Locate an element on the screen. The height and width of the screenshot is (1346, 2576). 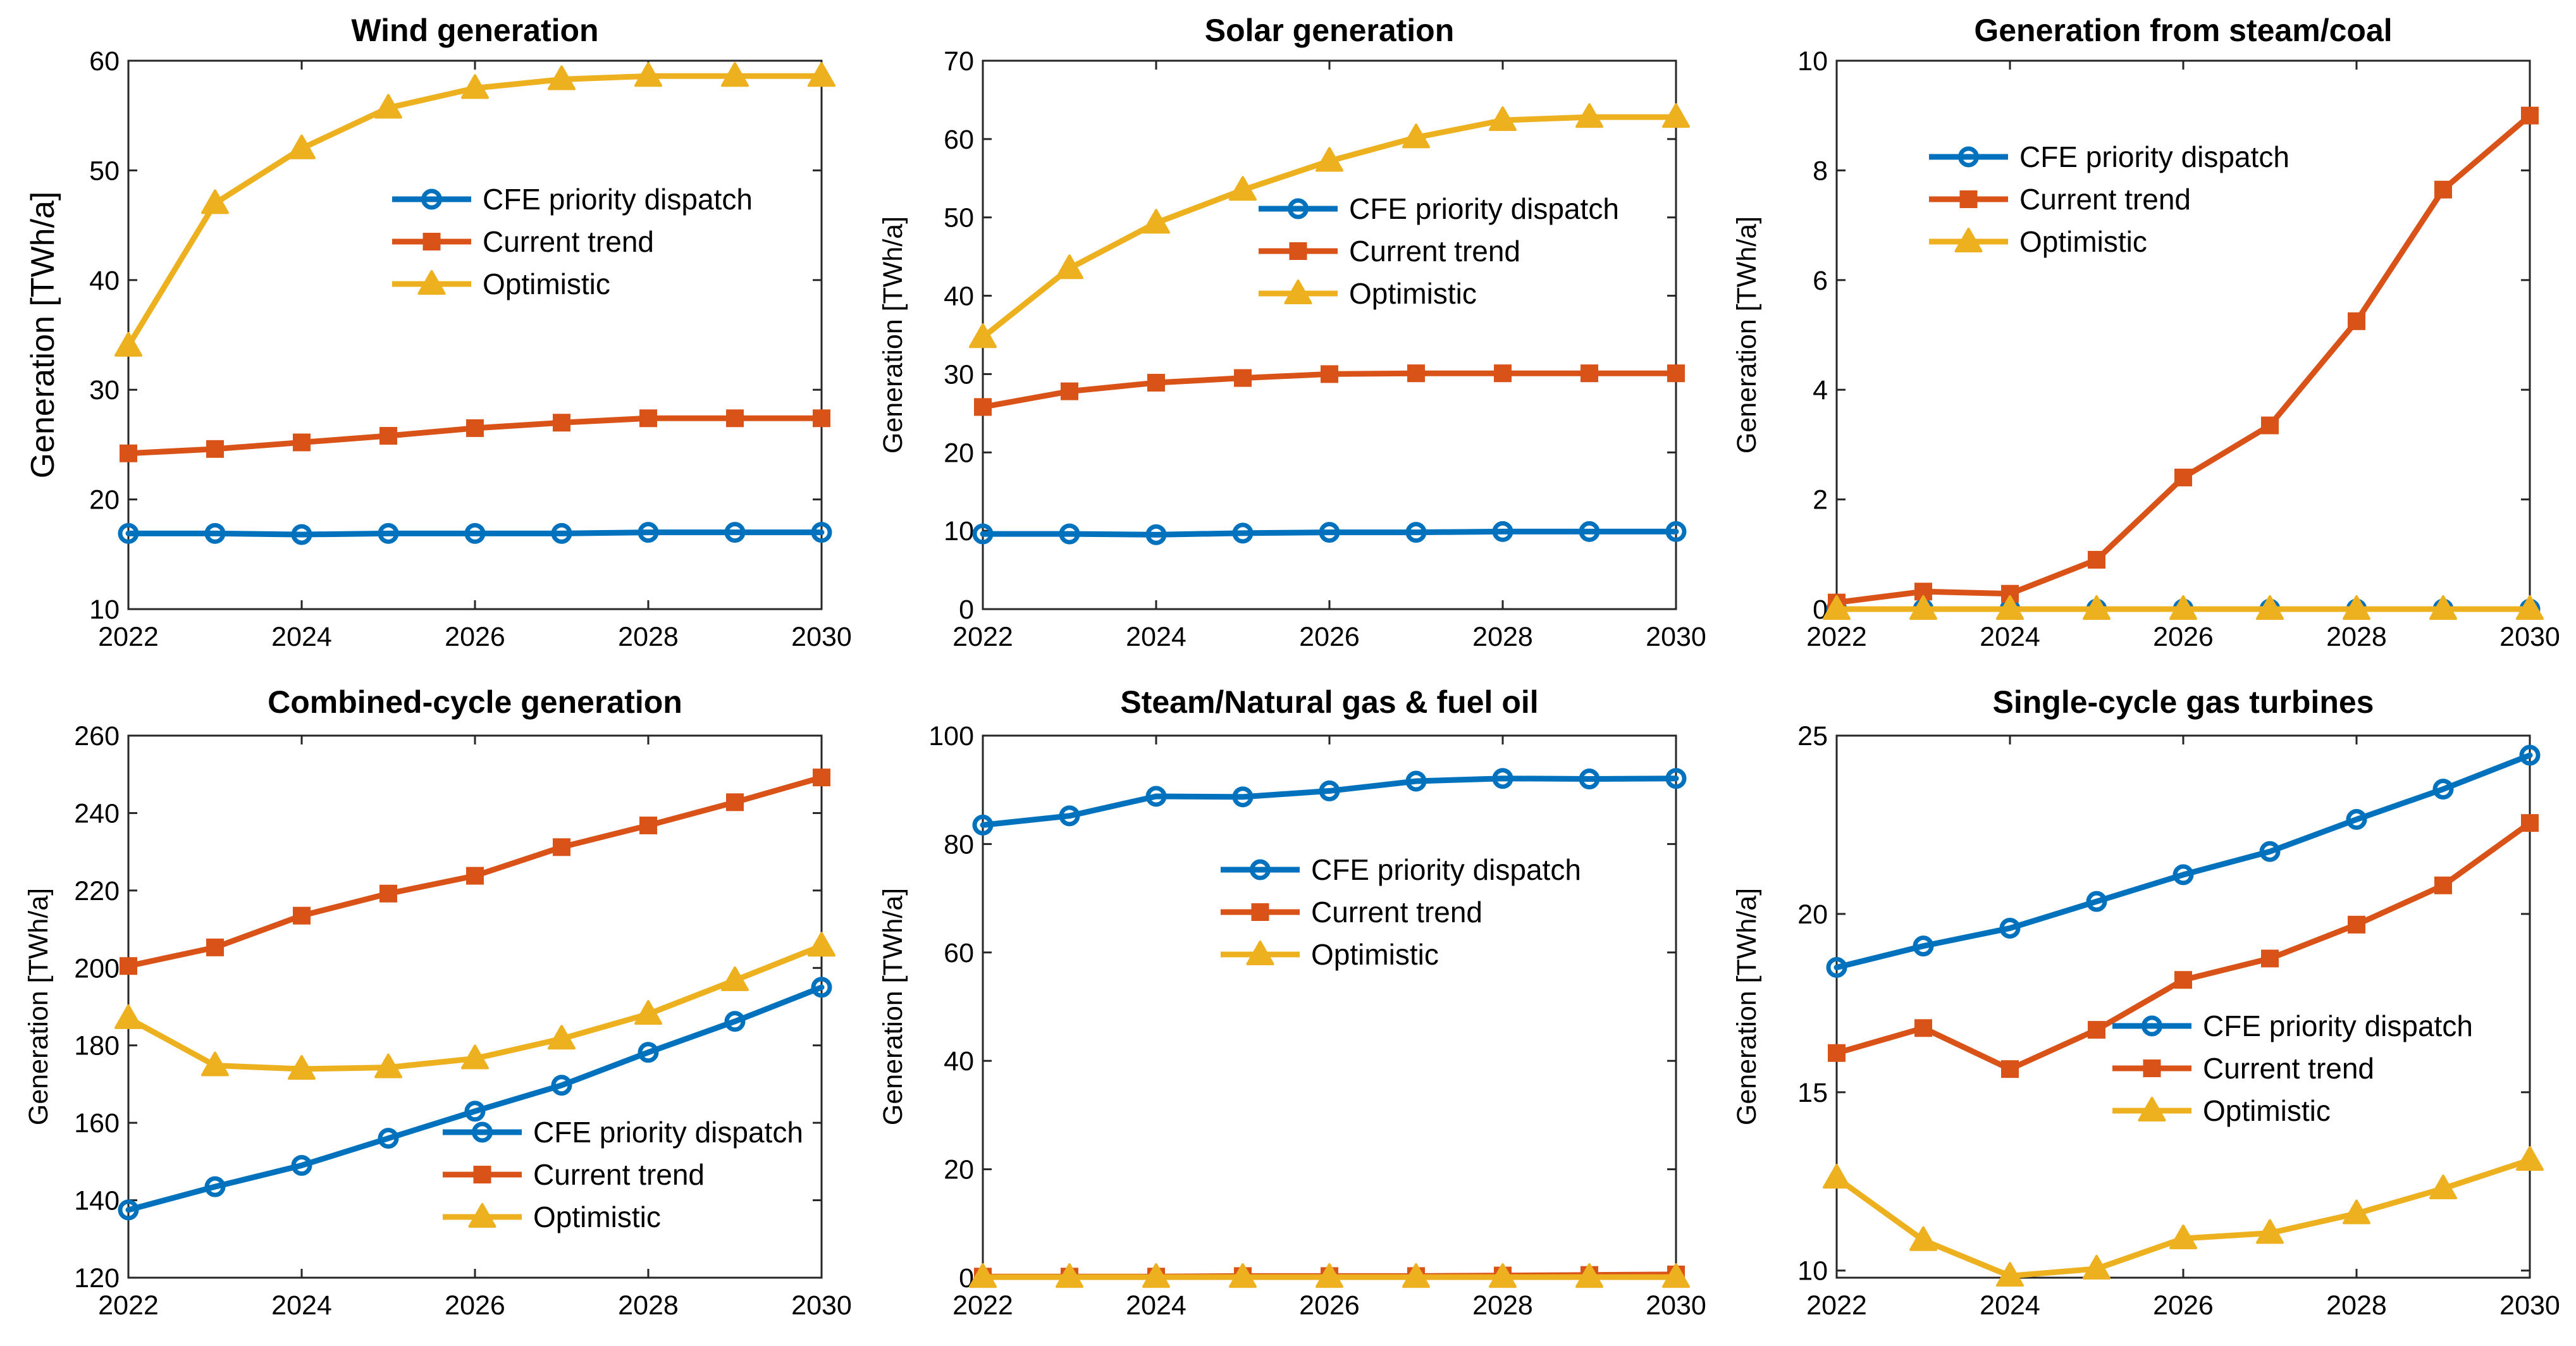
y-tick-label: 40 is located at coordinates (959, 1061).